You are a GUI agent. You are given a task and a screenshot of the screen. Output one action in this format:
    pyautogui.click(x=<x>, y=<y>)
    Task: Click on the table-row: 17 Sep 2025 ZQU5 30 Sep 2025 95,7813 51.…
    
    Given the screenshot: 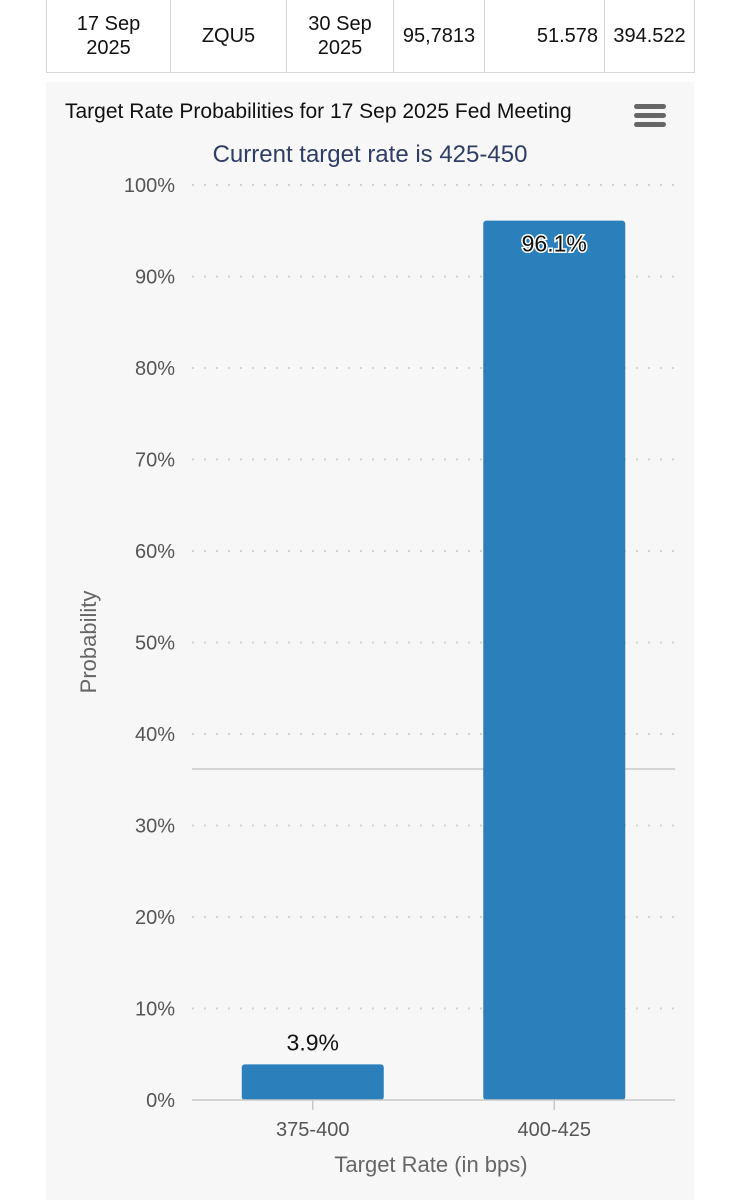 What is the action you would take?
    pyautogui.click(x=370, y=36)
    